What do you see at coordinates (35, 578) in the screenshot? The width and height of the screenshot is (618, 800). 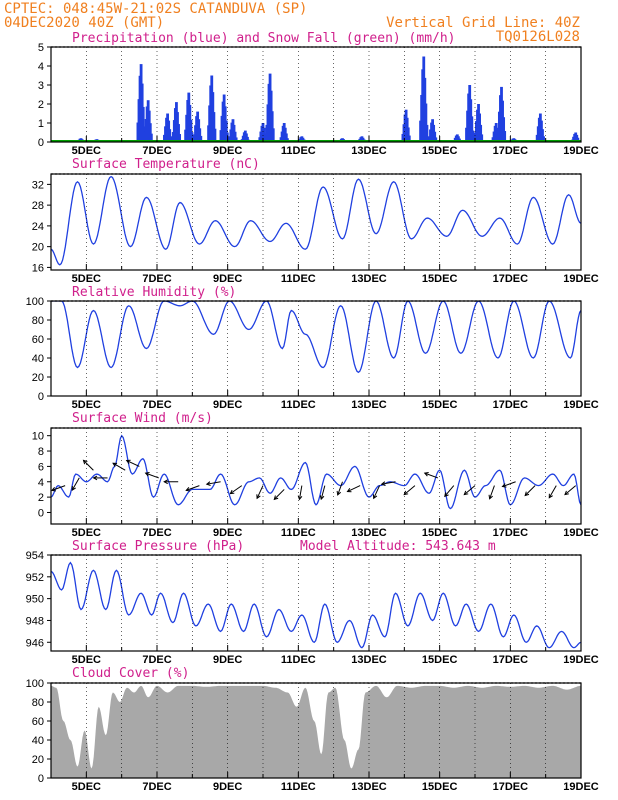 I see `pressure-ytick-label: 952` at bounding box center [35, 578].